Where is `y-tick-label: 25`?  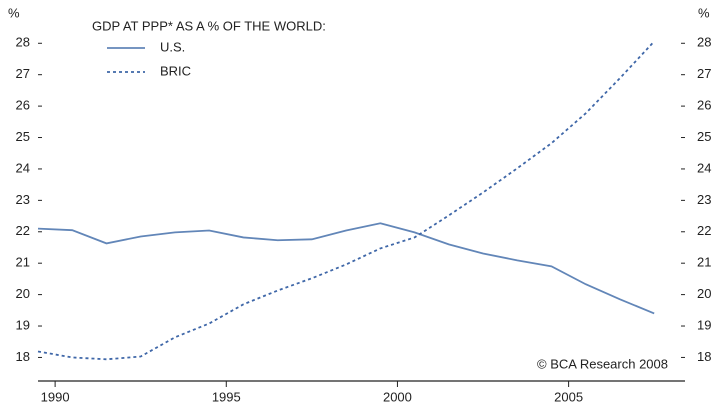
y-tick-label: 25 is located at coordinates (23, 136).